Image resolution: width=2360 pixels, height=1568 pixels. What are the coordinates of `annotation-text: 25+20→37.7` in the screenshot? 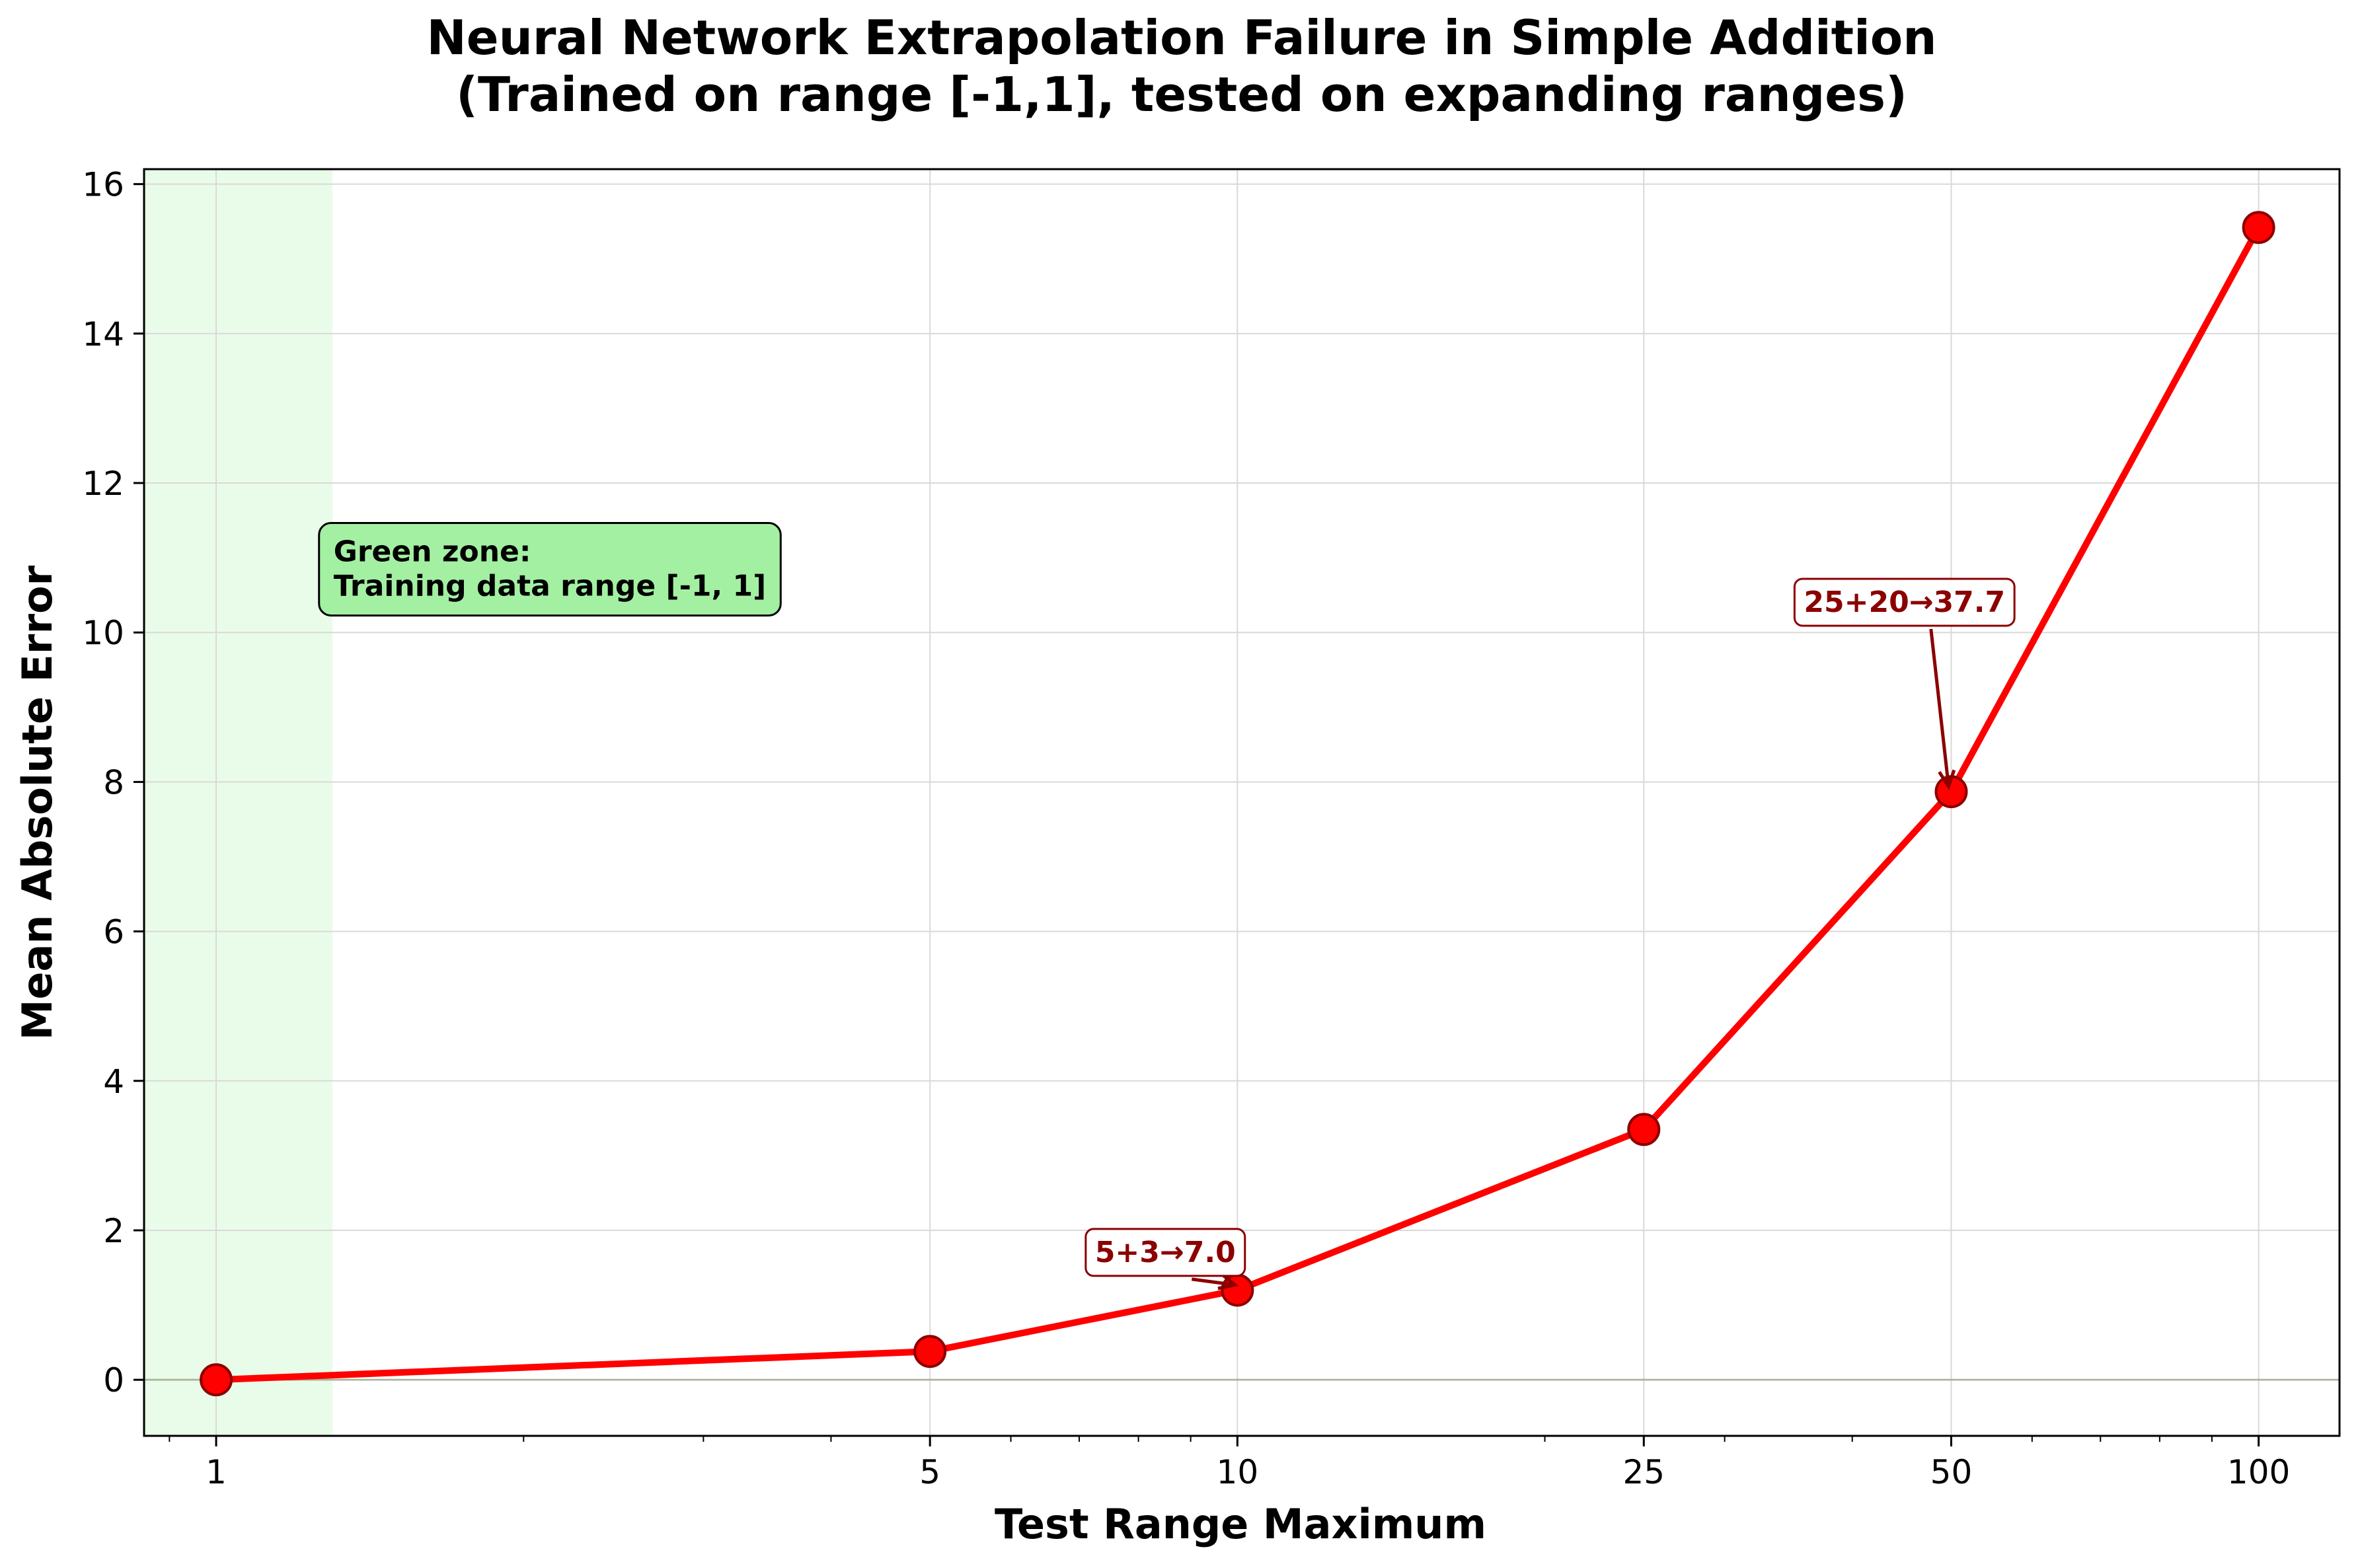 It's located at (1904, 602).